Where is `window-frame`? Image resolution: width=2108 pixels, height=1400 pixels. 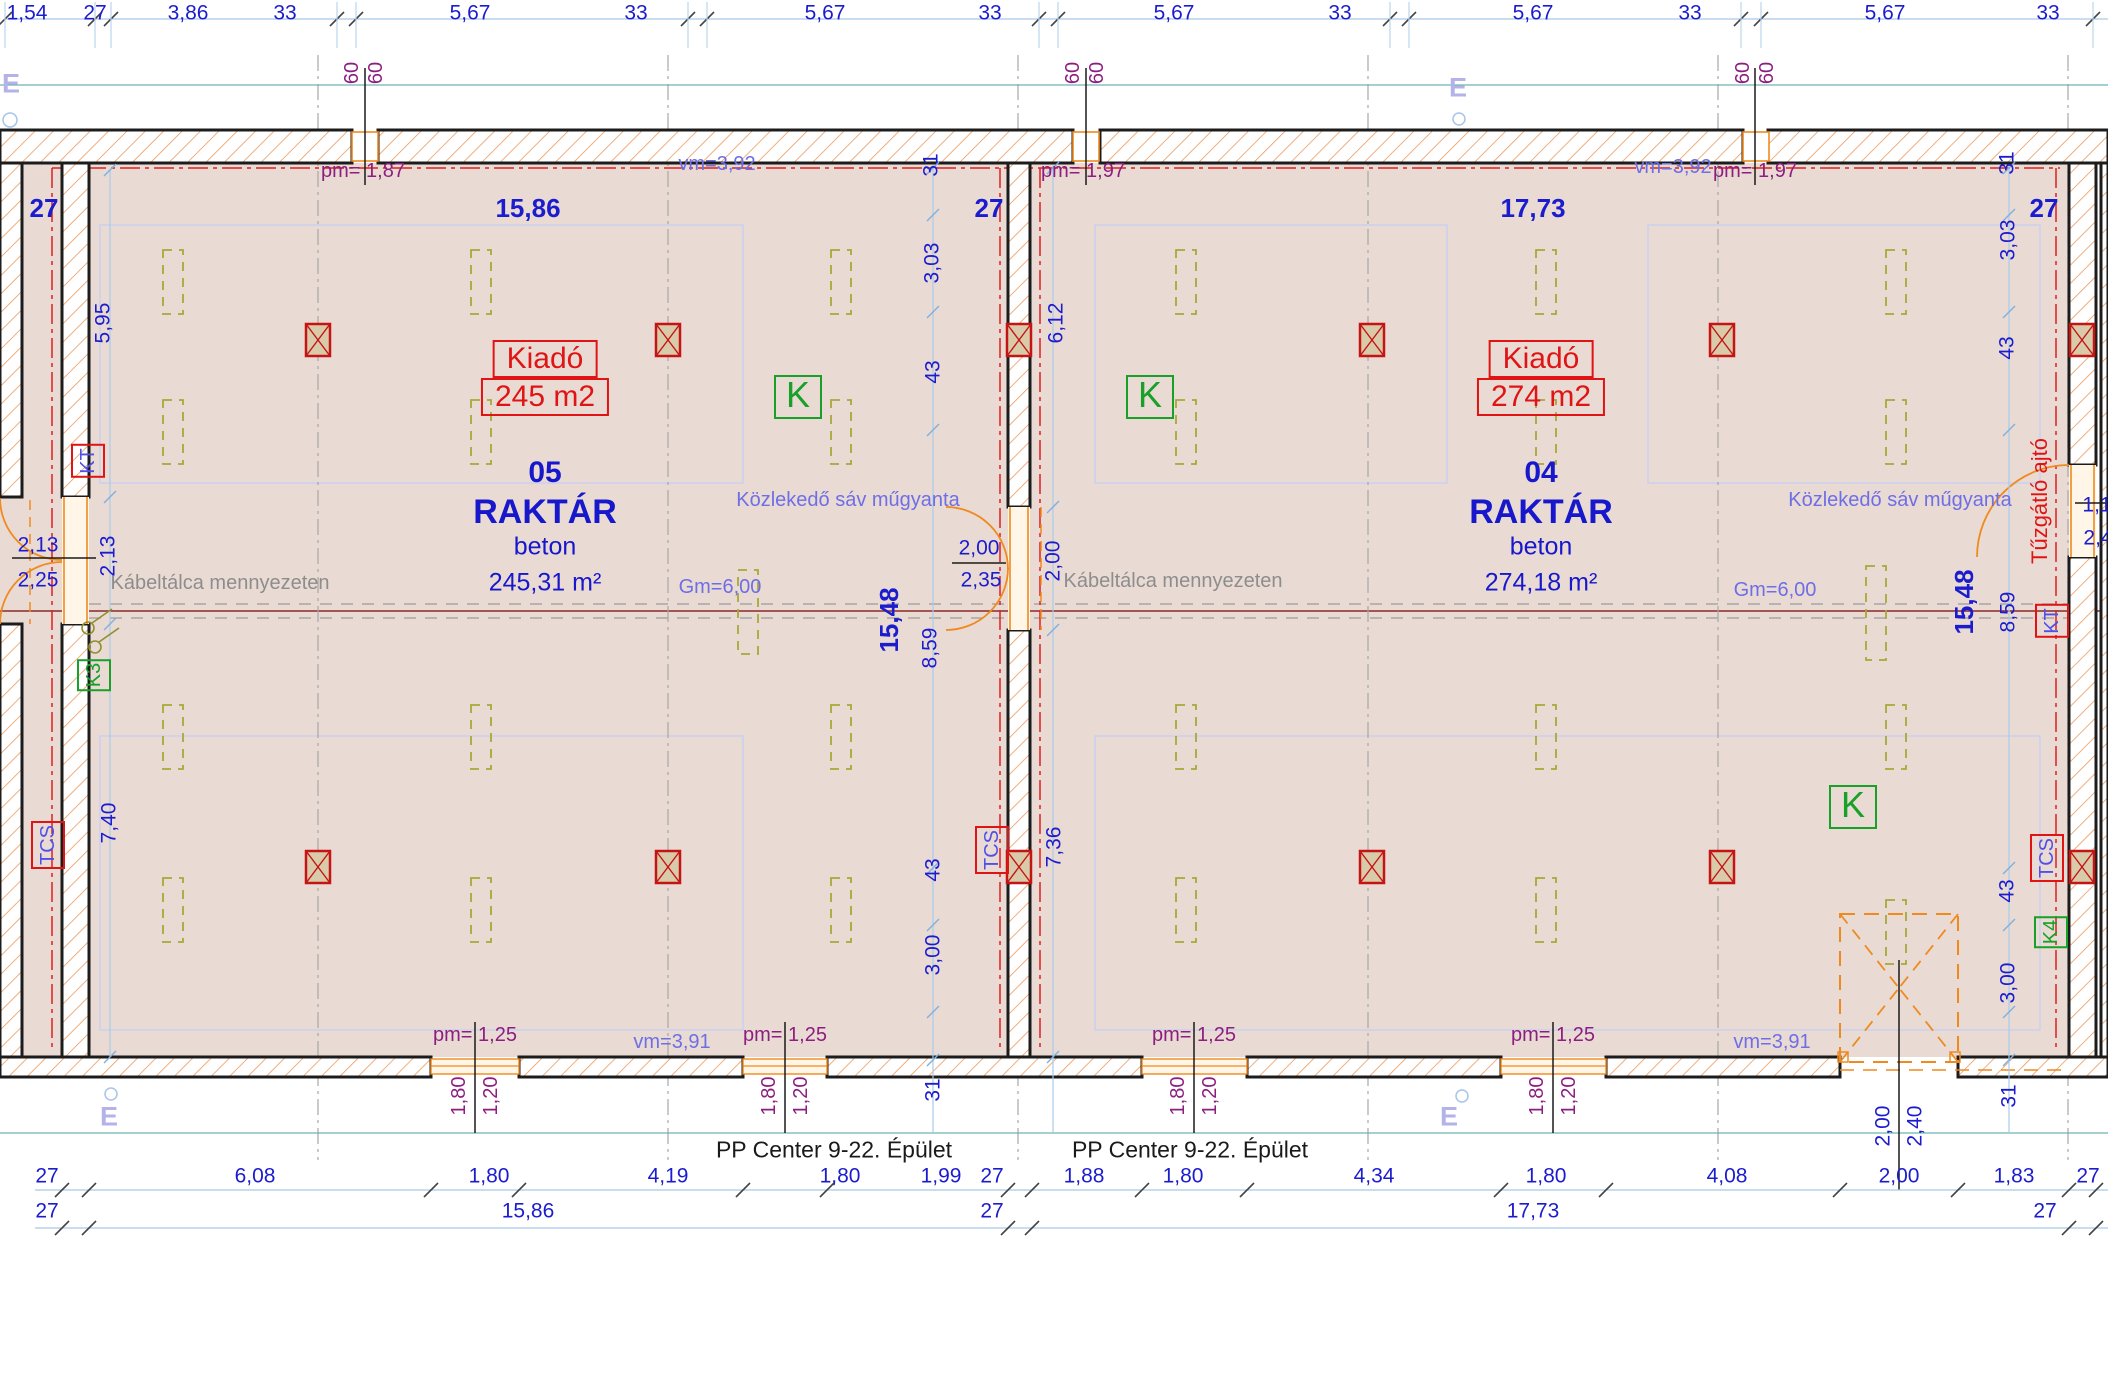 window-frame is located at coordinates (1756, 146).